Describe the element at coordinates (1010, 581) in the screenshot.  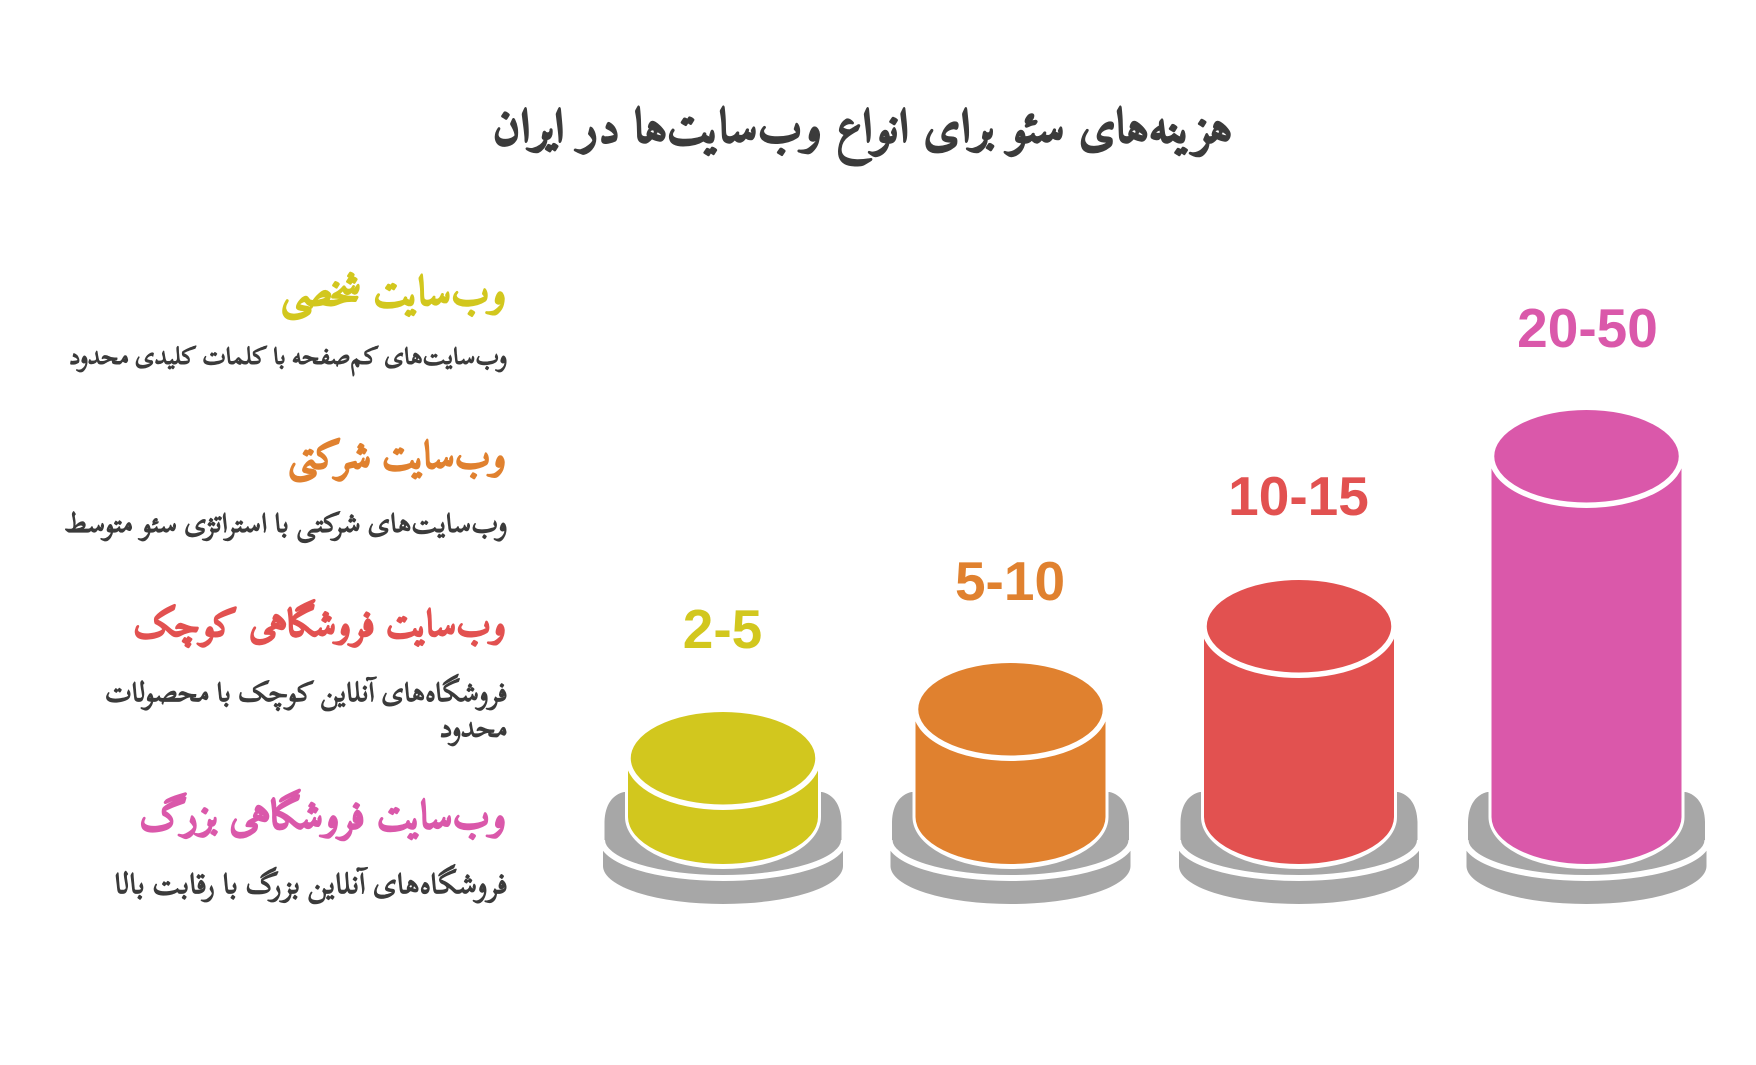
I see `svg-text: 5-10` at that location.